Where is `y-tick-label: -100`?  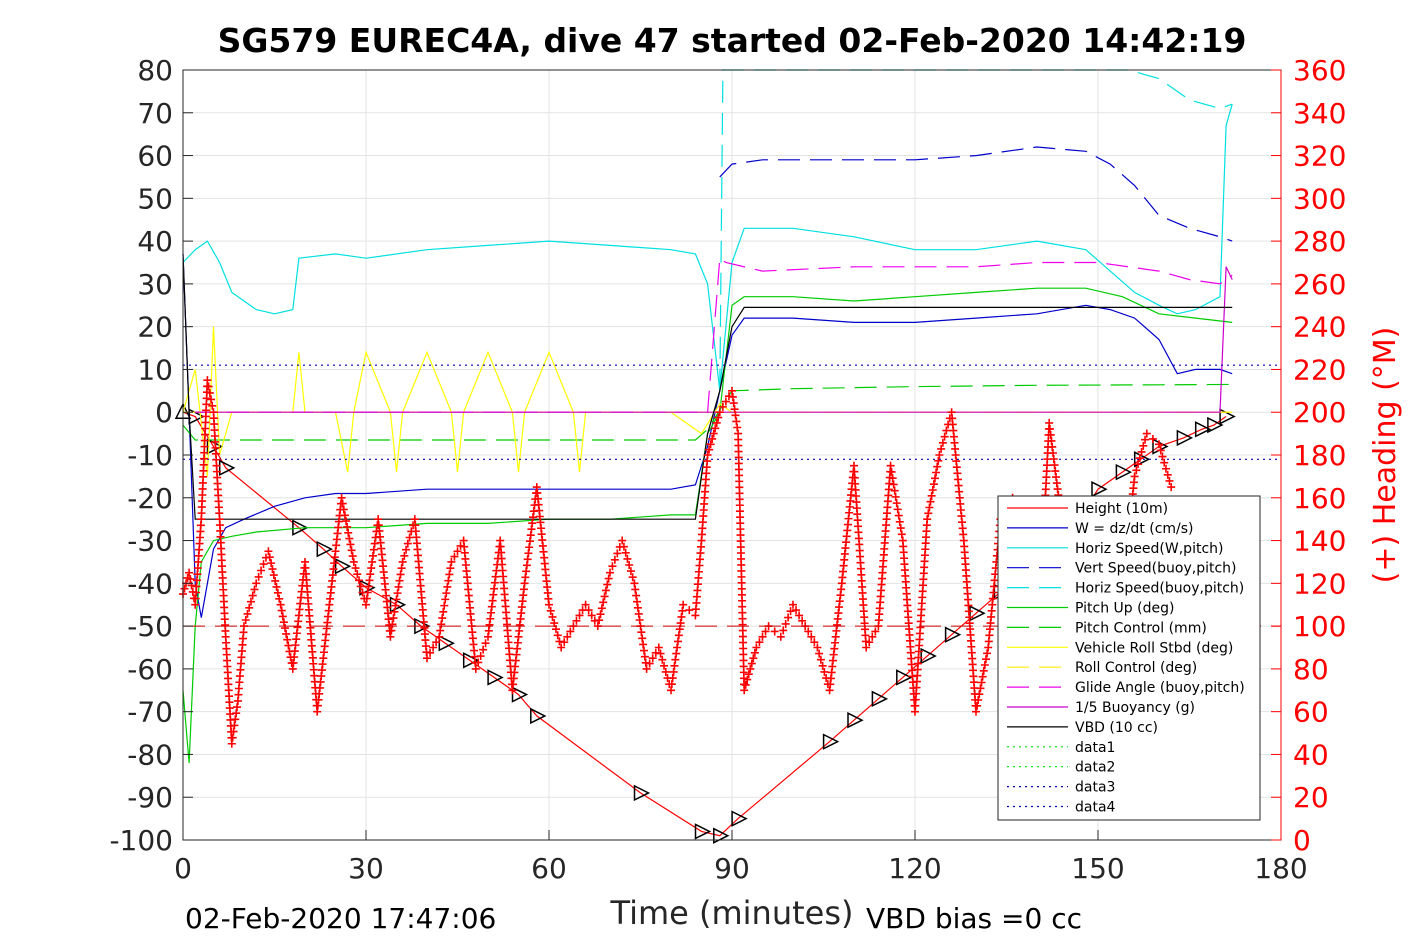 y-tick-label: -100 is located at coordinates (141, 840).